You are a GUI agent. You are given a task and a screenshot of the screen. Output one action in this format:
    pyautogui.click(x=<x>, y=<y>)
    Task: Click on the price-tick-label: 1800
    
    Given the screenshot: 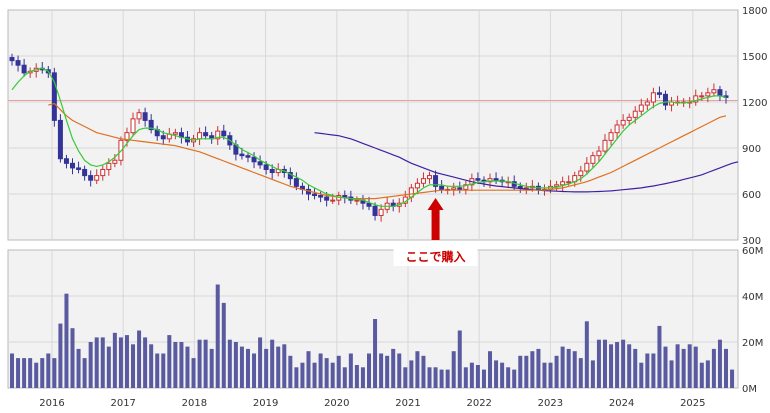 What is the action you would take?
    pyautogui.click(x=754, y=11)
    